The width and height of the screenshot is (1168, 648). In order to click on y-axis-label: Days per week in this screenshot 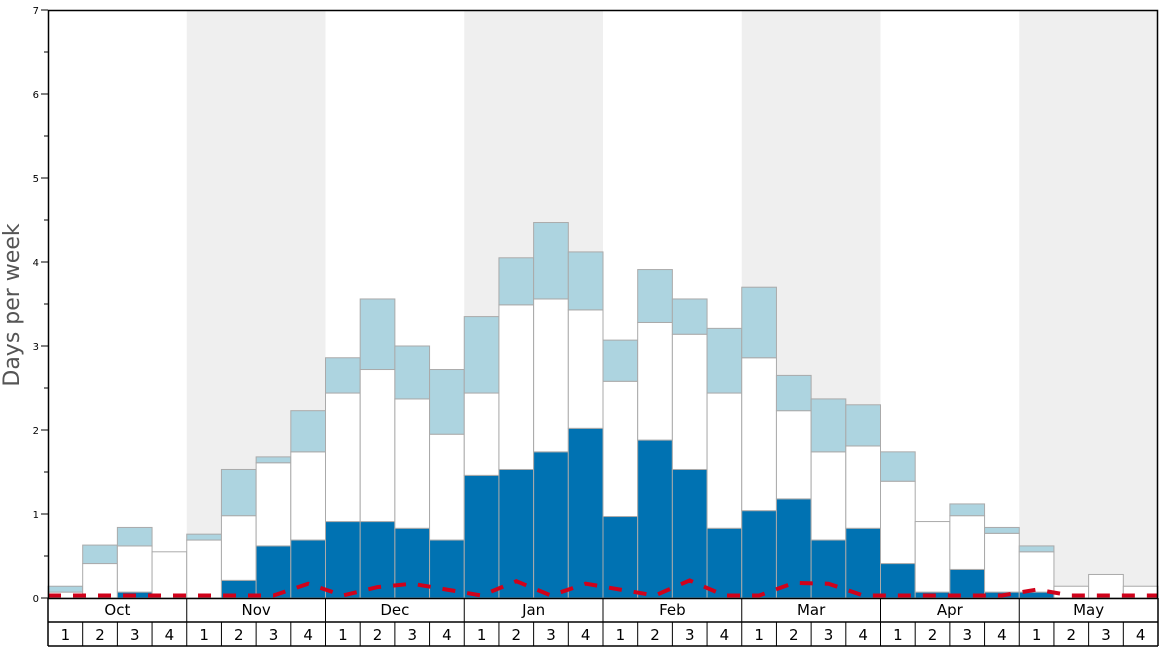, I will do `click(12, 304)`.